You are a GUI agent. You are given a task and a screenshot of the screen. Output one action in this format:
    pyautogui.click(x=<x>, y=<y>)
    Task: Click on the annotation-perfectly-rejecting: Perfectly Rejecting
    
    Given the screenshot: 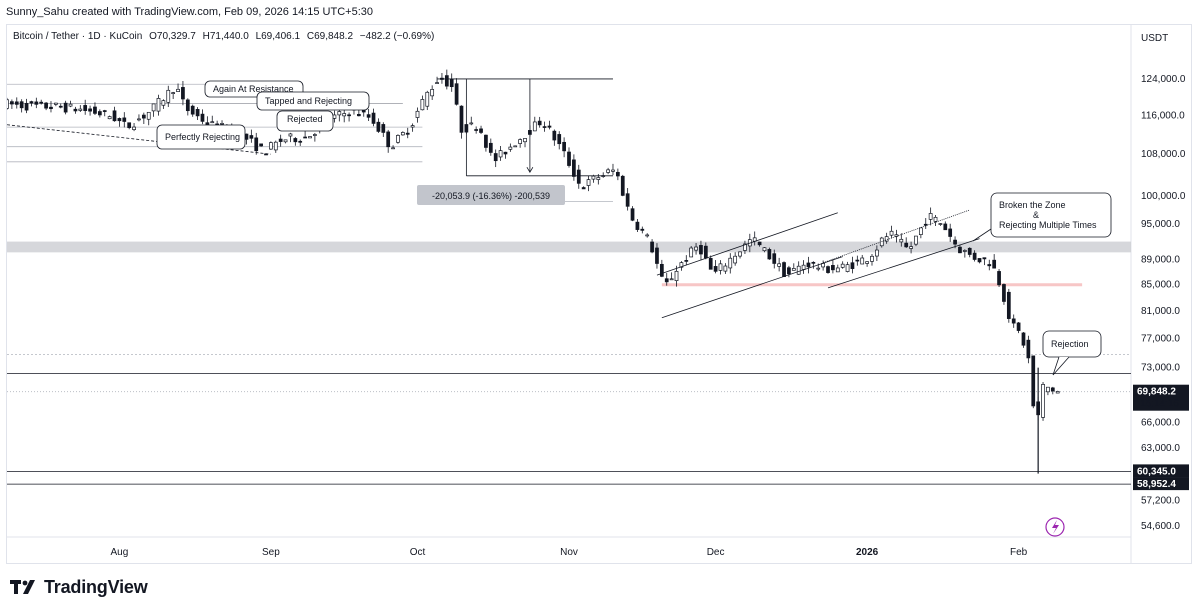 What is the action you would take?
    pyautogui.click(x=201, y=137)
    